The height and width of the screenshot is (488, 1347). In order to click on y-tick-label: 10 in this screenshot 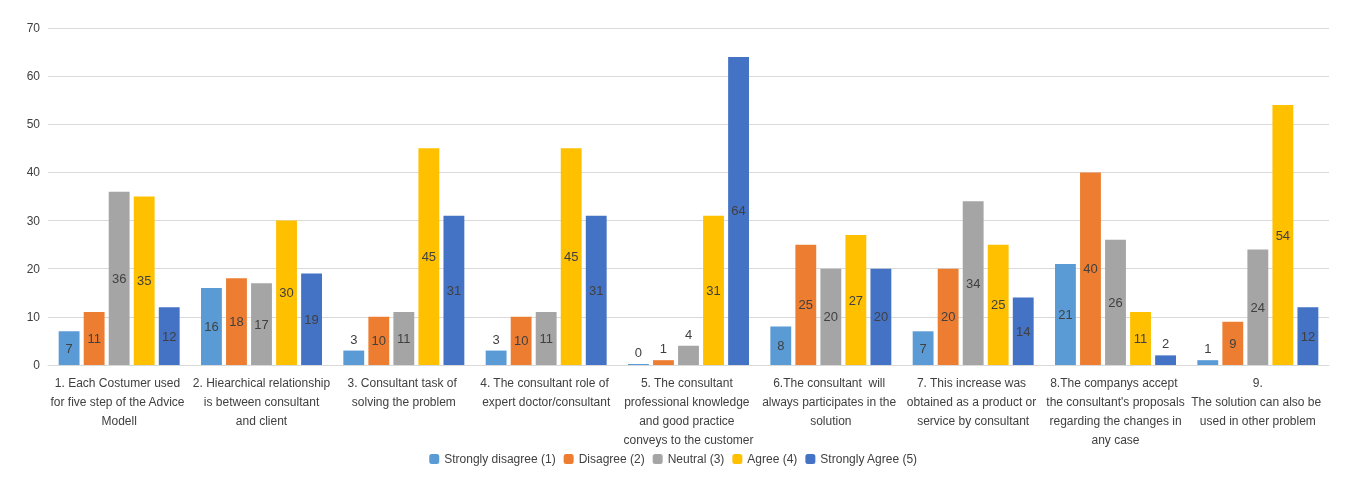, I will do `click(33, 316)`.